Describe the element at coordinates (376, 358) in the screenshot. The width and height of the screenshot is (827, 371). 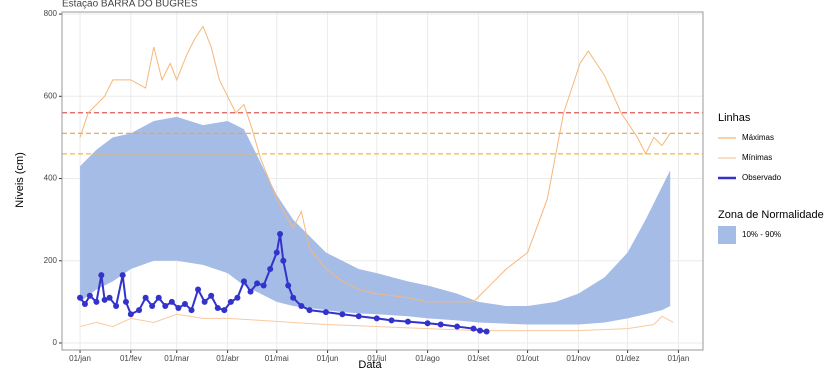
I see `x-tick-label: 01/jul` at that location.